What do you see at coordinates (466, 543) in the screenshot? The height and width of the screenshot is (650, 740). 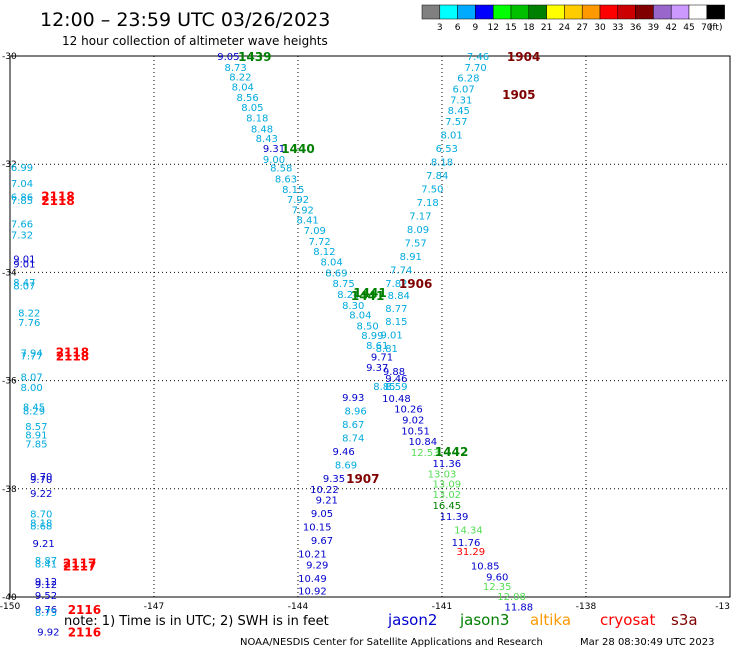 I see `wave-height-value: 11.76` at bounding box center [466, 543].